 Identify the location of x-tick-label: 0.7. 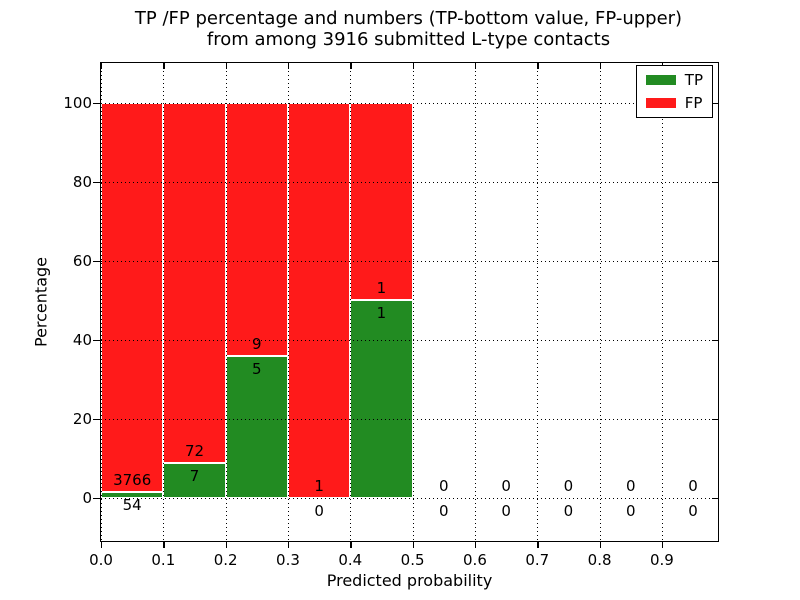
(537, 560).